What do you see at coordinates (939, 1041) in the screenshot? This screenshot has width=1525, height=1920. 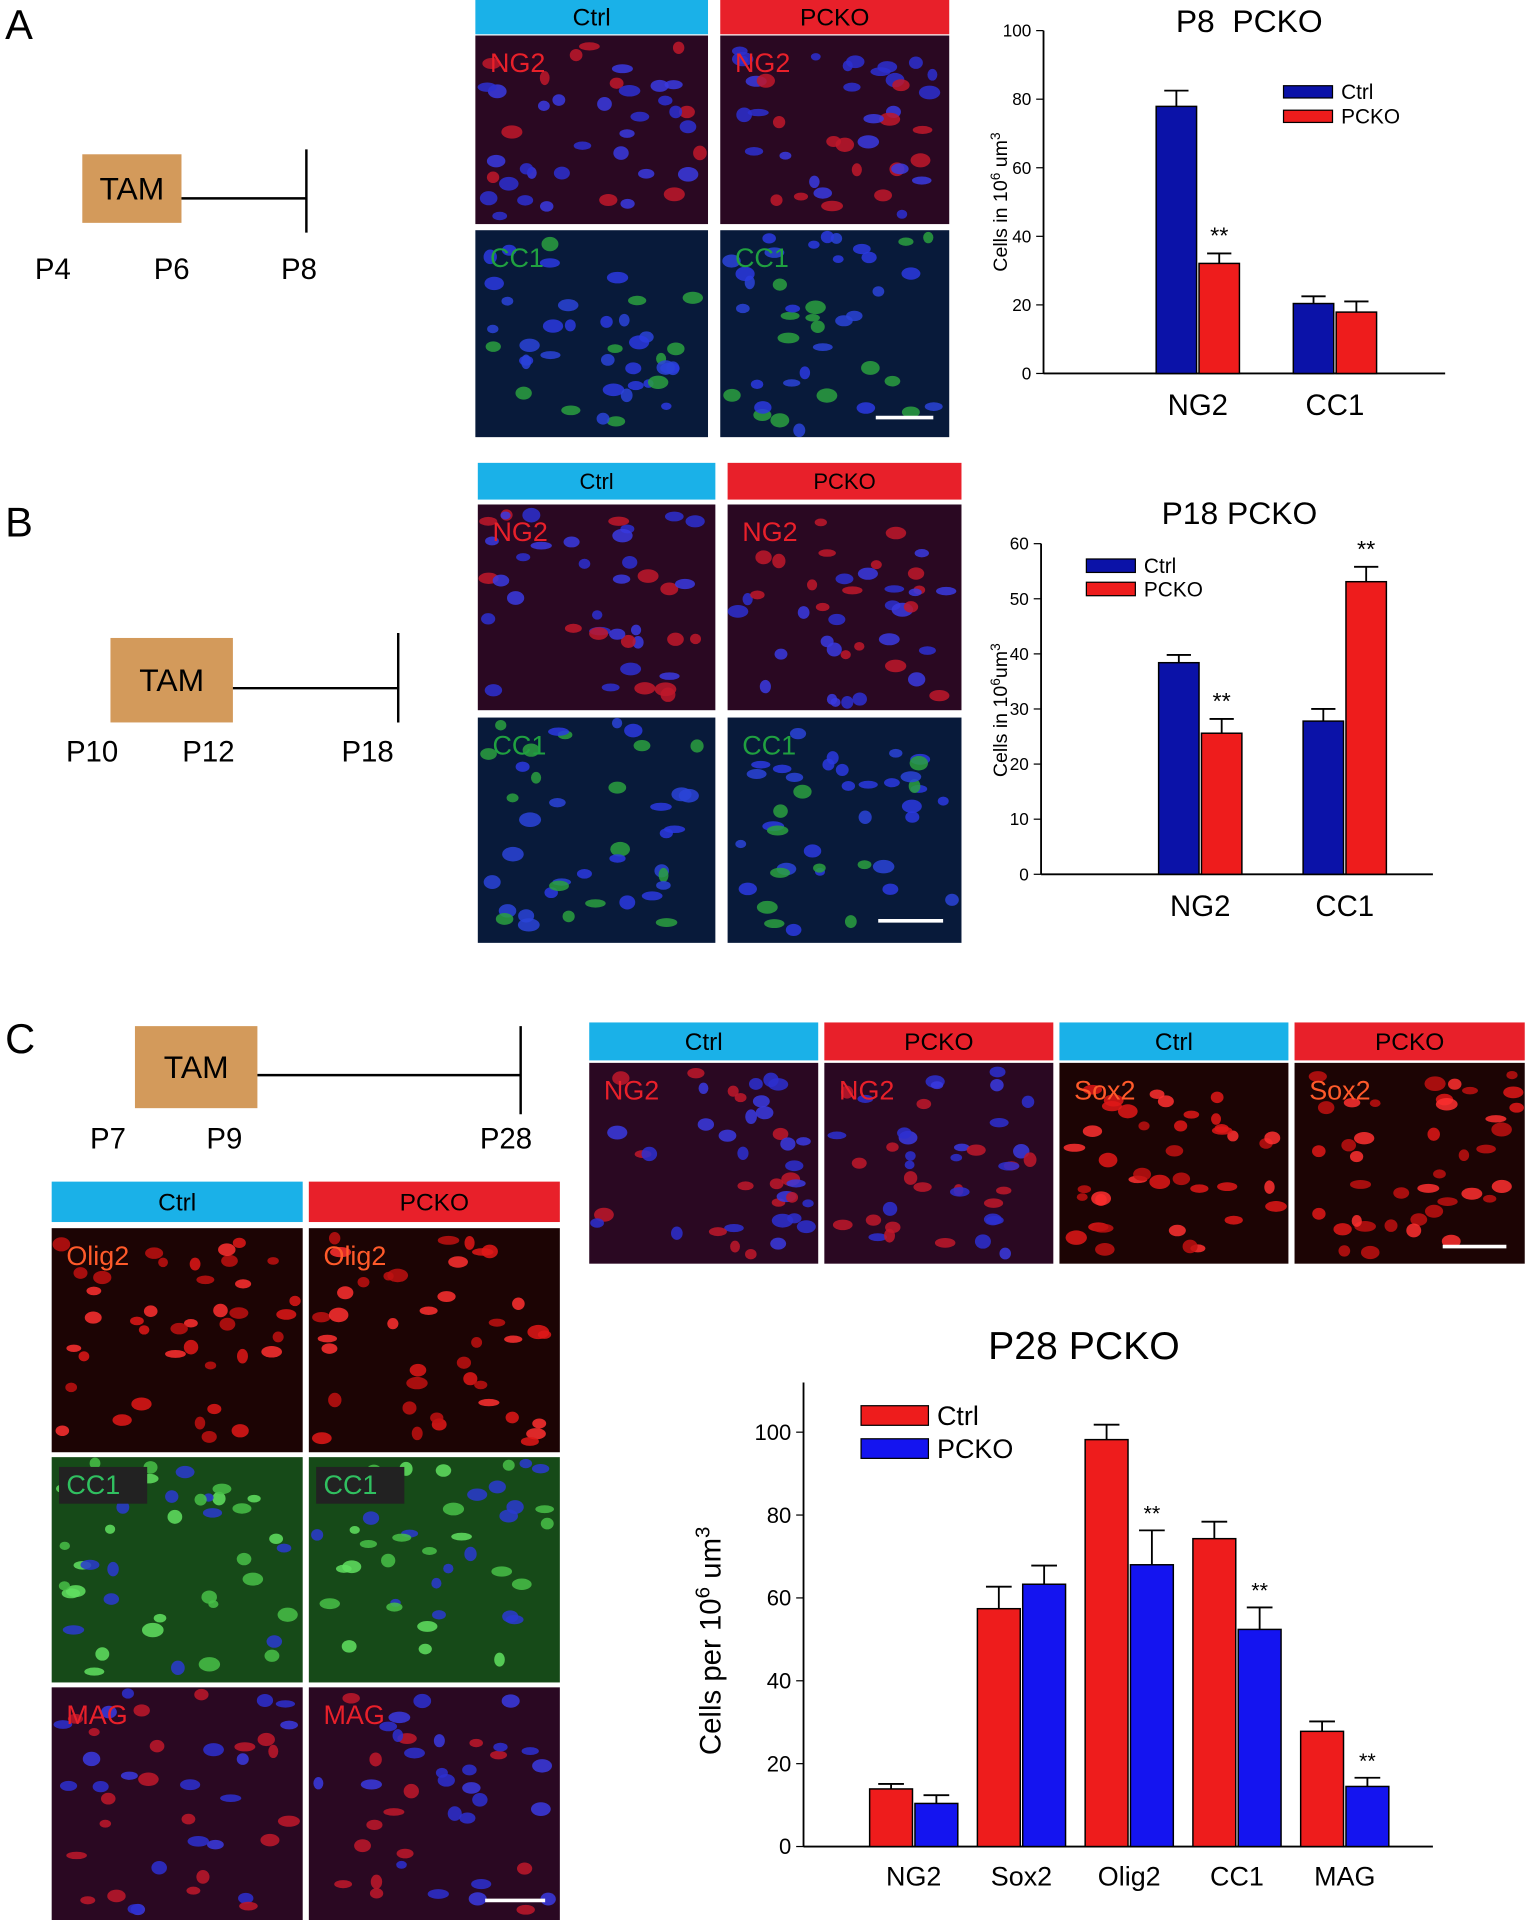 I see `header-bar` at bounding box center [939, 1041].